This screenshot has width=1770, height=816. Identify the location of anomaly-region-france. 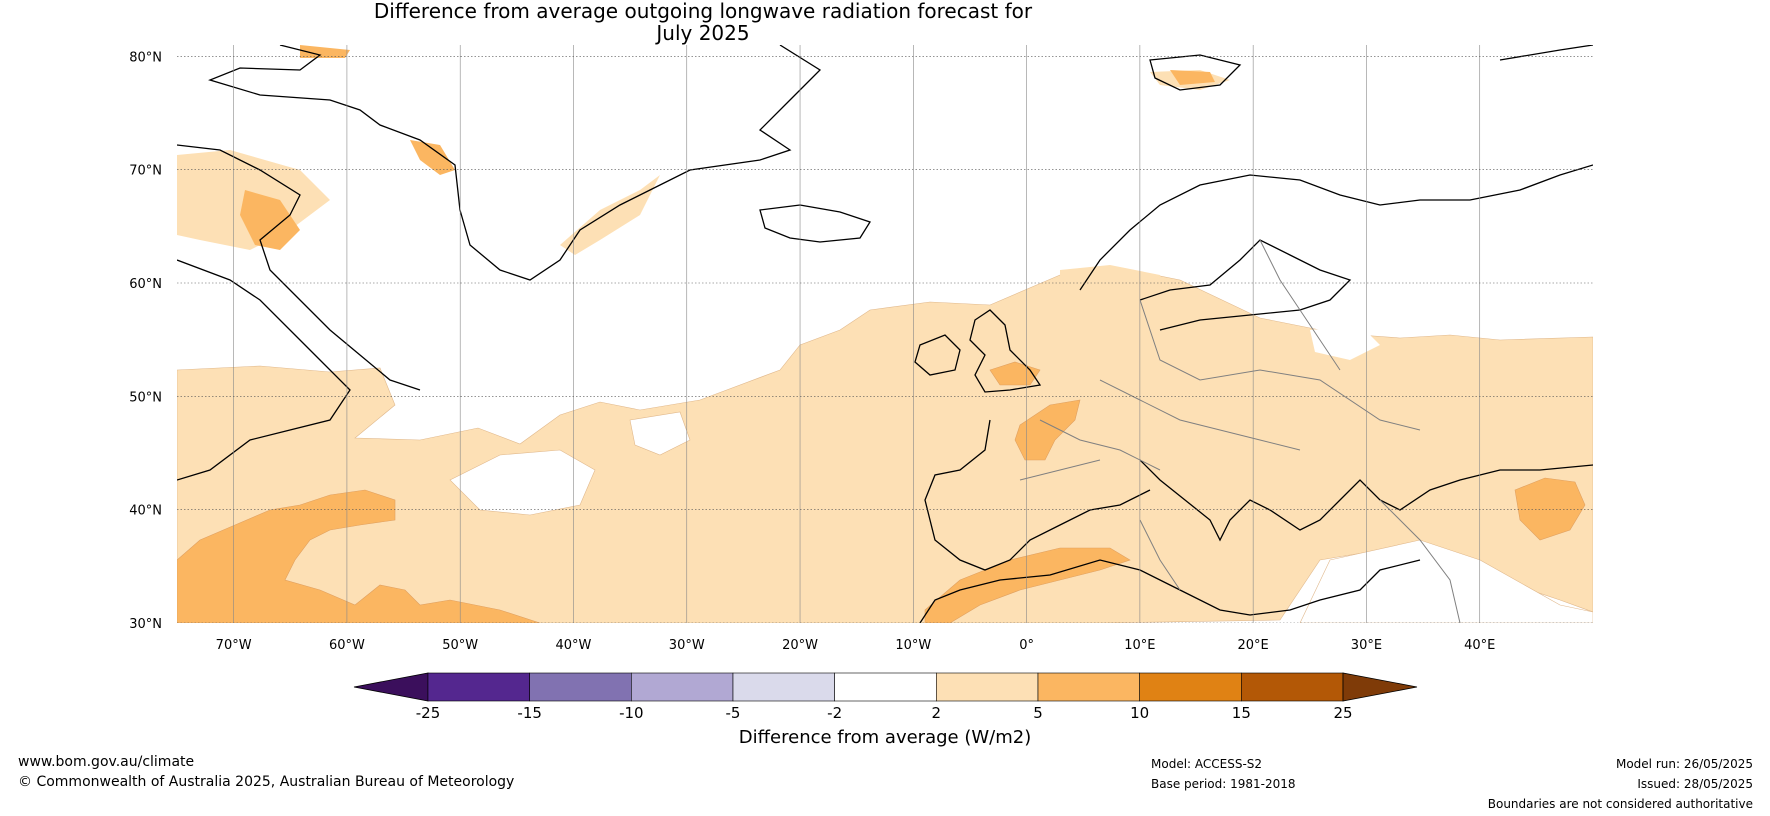
(1047, 430).